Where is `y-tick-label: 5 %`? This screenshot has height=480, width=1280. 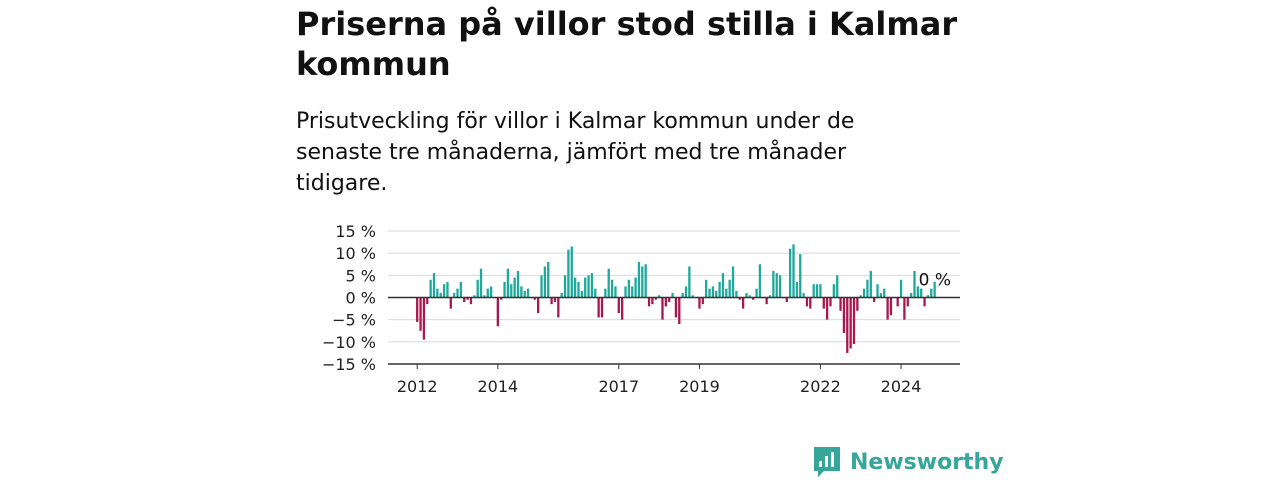 y-tick-label: 5 % is located at coordinates (361, 275).